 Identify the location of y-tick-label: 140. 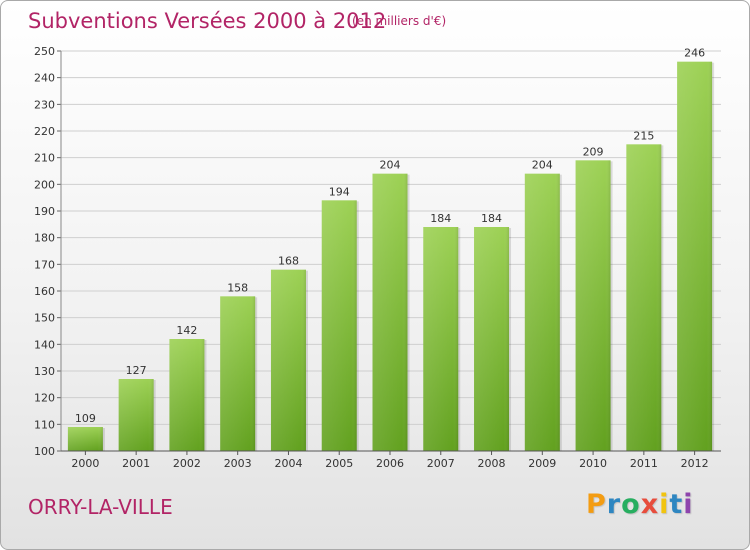
(44, 344).